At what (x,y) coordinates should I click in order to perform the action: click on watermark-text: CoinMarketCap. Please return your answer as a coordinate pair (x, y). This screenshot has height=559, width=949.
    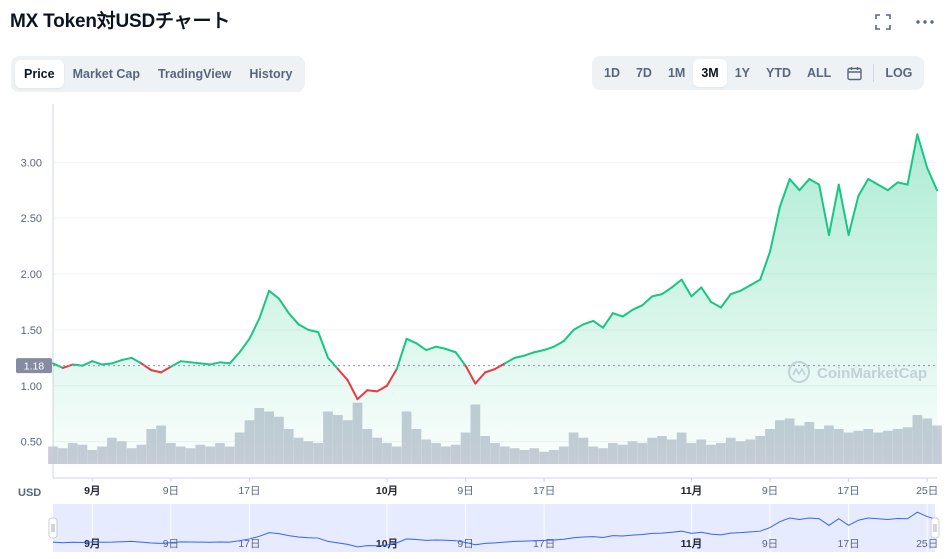
    Looking at the image, I should click on (872, 373).